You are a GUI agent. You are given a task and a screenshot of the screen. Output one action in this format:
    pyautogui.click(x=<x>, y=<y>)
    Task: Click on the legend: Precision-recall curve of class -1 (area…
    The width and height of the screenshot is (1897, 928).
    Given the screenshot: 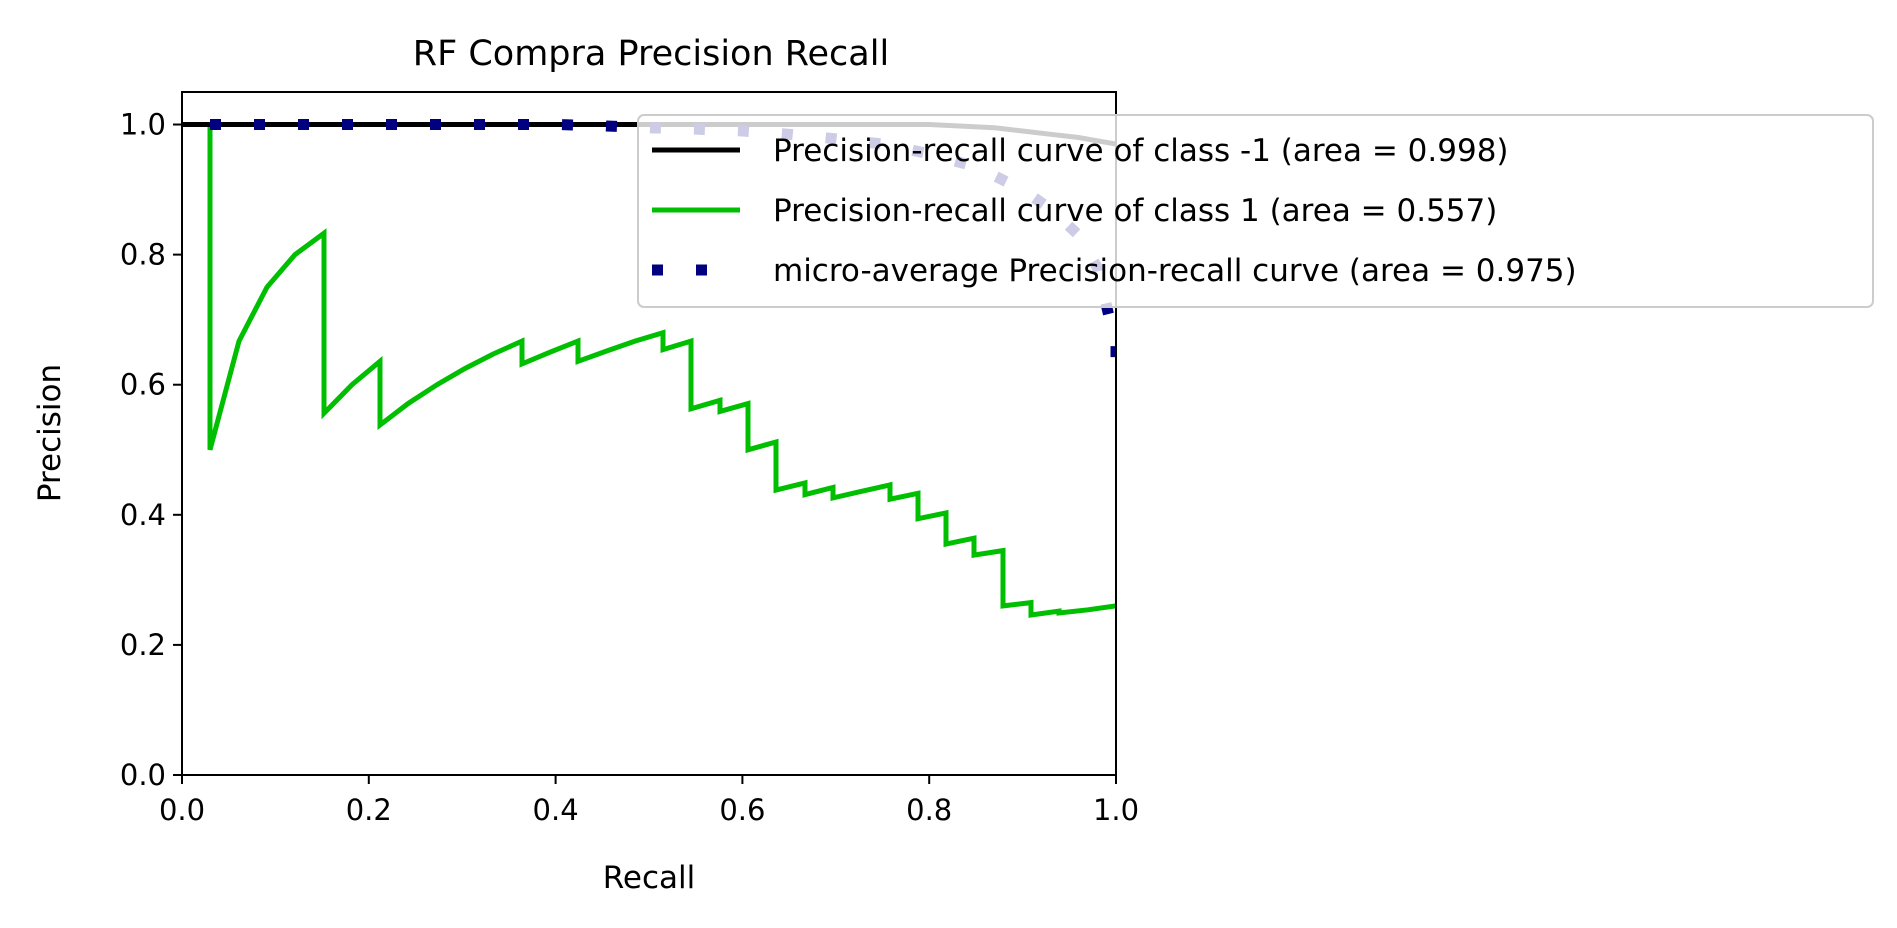 What is the action you would take?
    pyautogui.click(x=1255, y=211)
    